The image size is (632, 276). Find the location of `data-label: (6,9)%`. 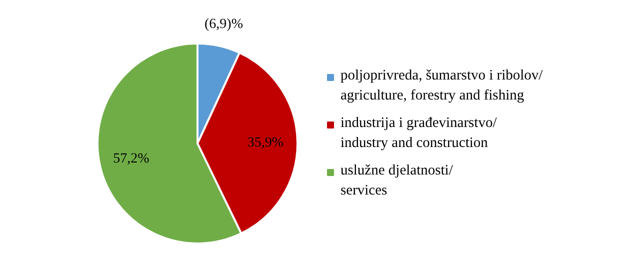

data-label: (6,9)% is located at coordinates (224, 24).